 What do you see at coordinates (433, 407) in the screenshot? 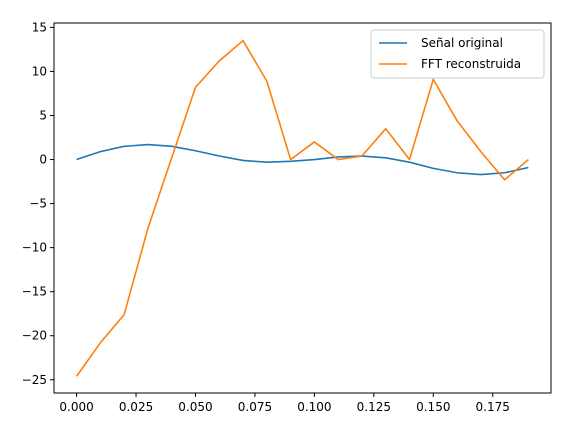
I see `x-tick-label: 0.150` at bounding box center [433, 407].